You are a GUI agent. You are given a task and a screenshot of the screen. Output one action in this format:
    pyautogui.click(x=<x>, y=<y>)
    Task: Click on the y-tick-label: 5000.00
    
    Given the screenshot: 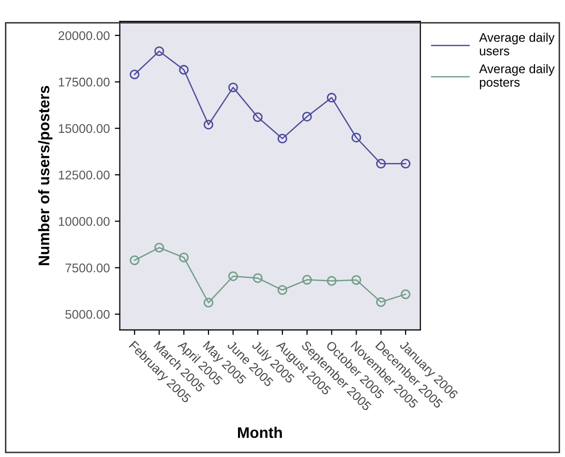 What is the action you would take?
    pyautogui.click(x=87, y=314)
    